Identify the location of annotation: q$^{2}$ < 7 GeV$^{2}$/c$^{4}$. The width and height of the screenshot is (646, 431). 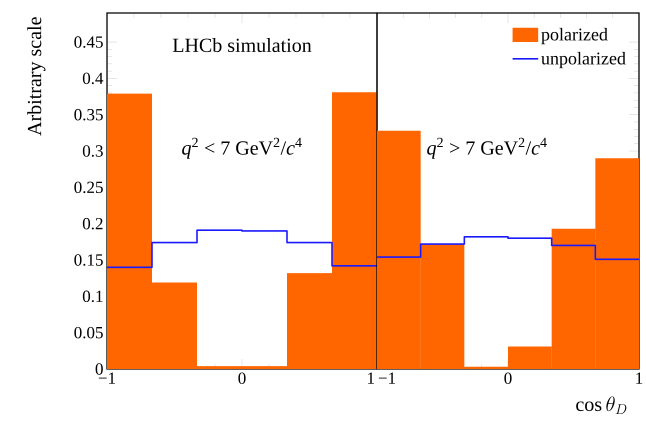
(242, 148).